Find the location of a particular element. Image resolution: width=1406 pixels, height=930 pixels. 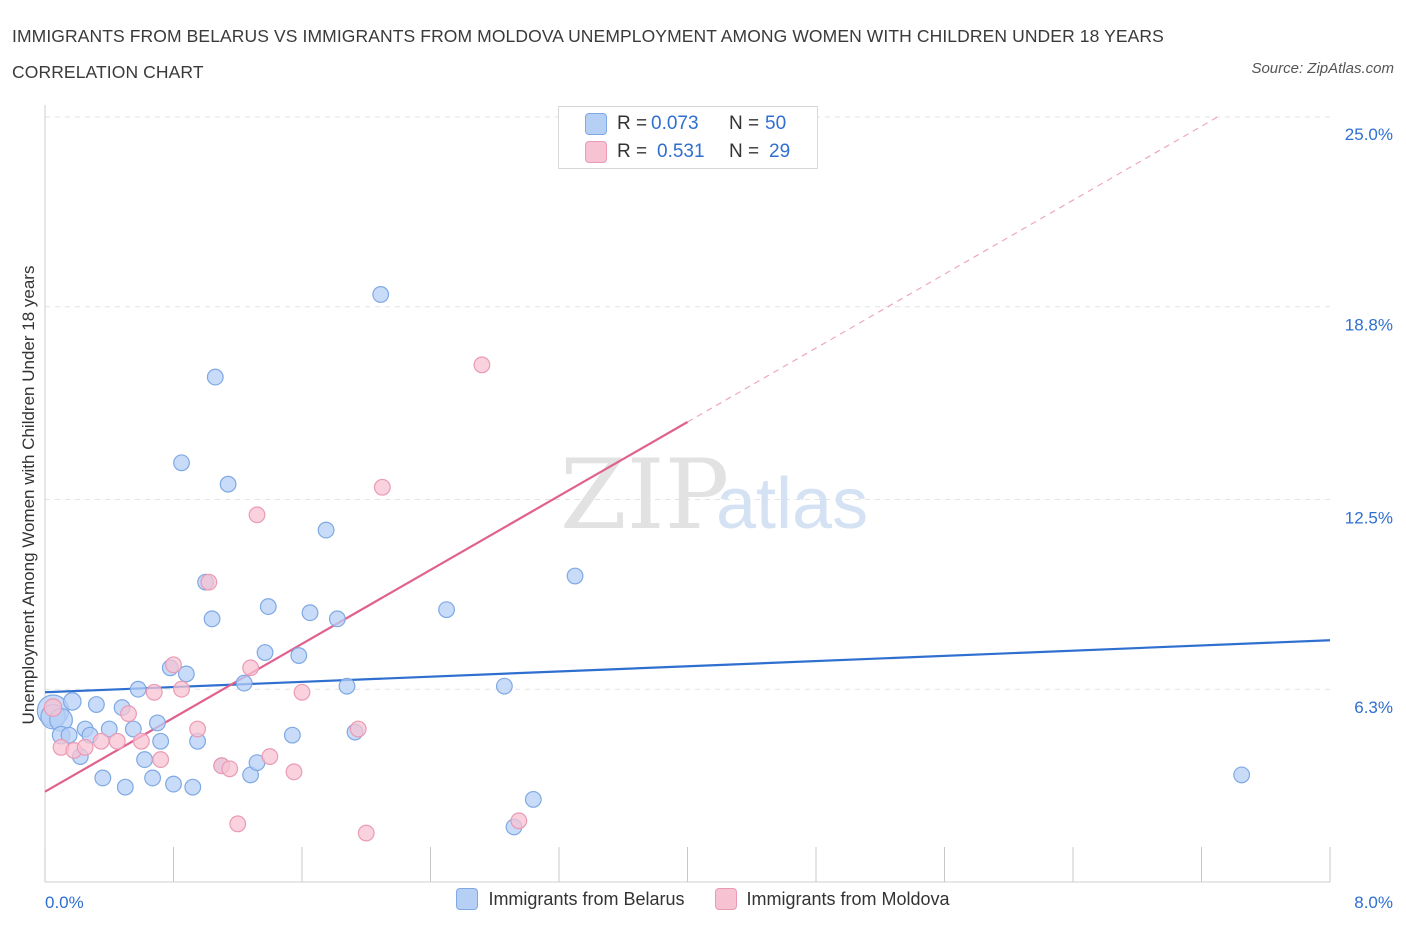

watermark: ZIP atlas is located at coordinates (714, 495).